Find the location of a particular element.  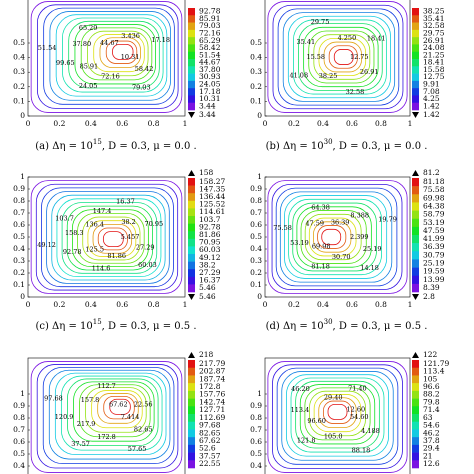

colorbar-label: 12.6 is located at coordinates (431, 463).